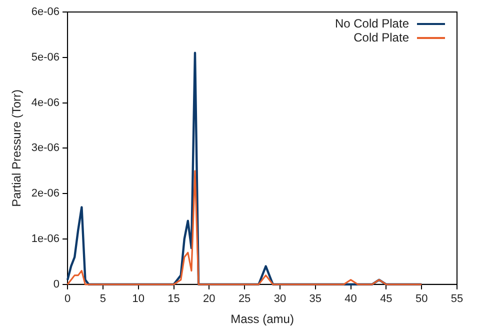  Describe the element at coordinates (45, 148) in the screenshot. I see `y-tick-label: 3e-06` at that location.